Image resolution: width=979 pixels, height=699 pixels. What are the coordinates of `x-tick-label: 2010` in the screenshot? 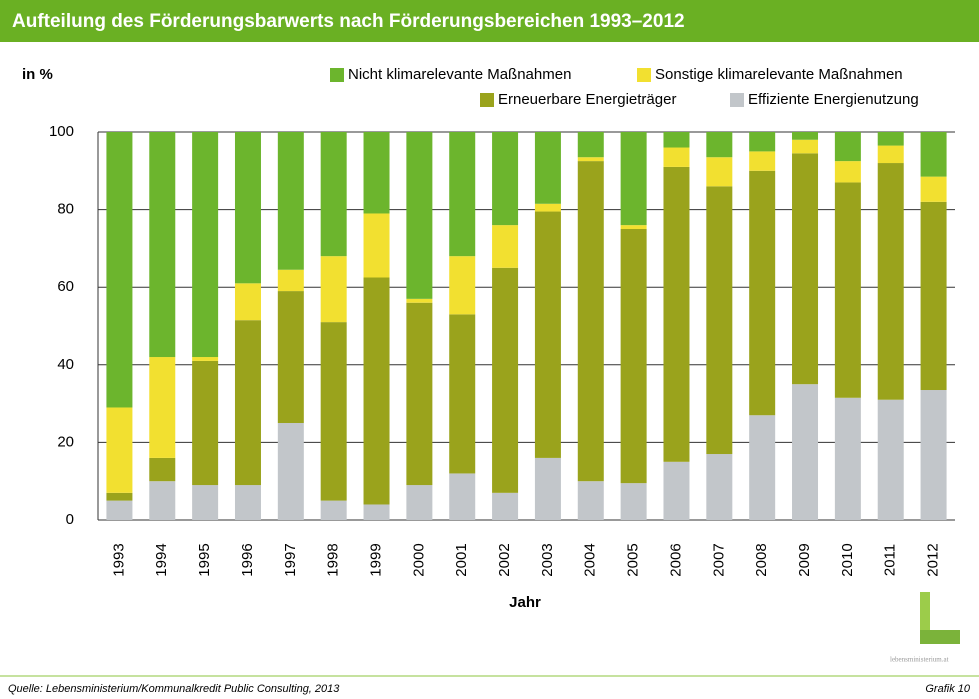 It's located at (847, 559).